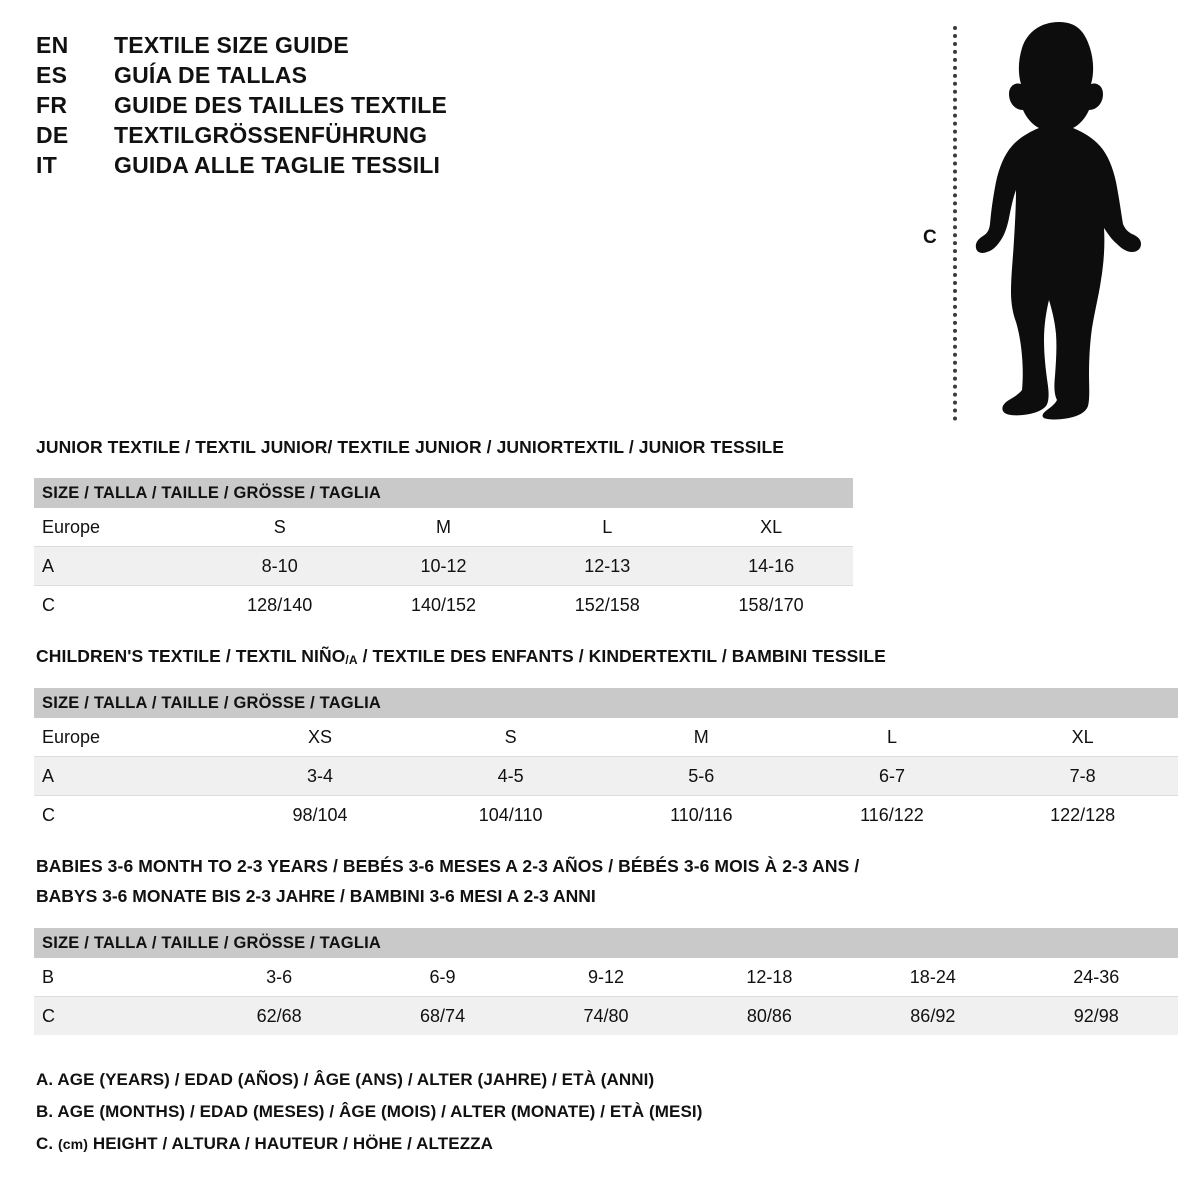 This screenshot has height=1200, width=1200. I want to click on babies-row-b: B 3-6 6-9 9-12 12-18 18-24 24-36, so click(606, 977).